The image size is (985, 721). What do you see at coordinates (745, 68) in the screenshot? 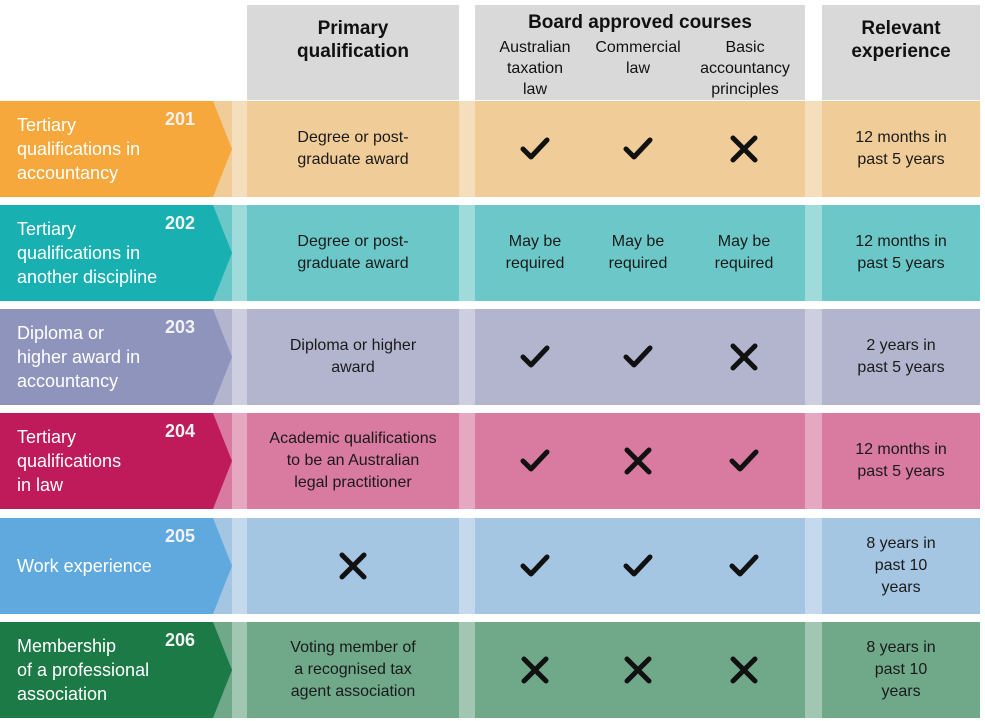
I see `basic-accountancy-header: Basic accountancy principles` at bounding box center [745, 68].